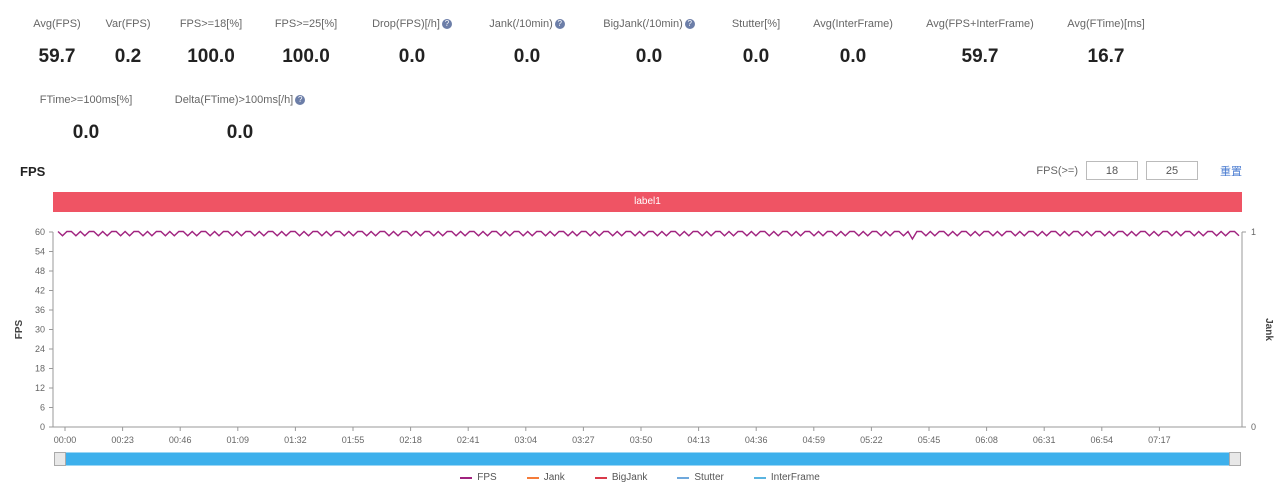  I want to click on legend-item: Jank, so click(545, 477).